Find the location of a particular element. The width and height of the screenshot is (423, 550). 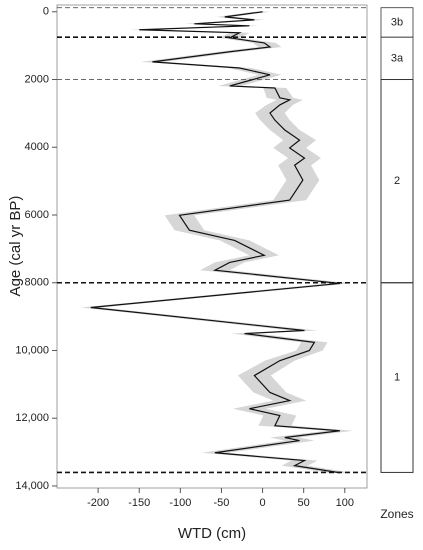

y-tick-label: 8000 is located at coordinates (37, 283).